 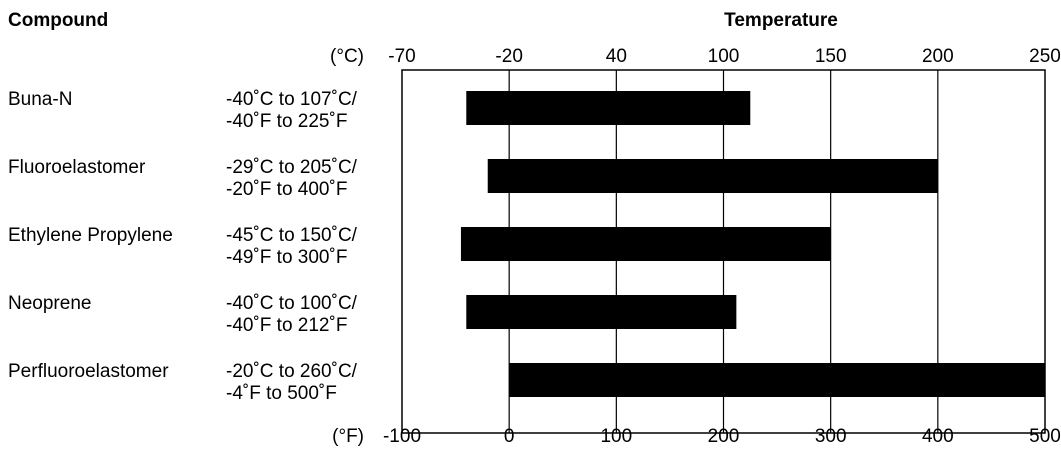 I want to click on fahrenheit-tick-label: 300, so click(x=831, y=436).